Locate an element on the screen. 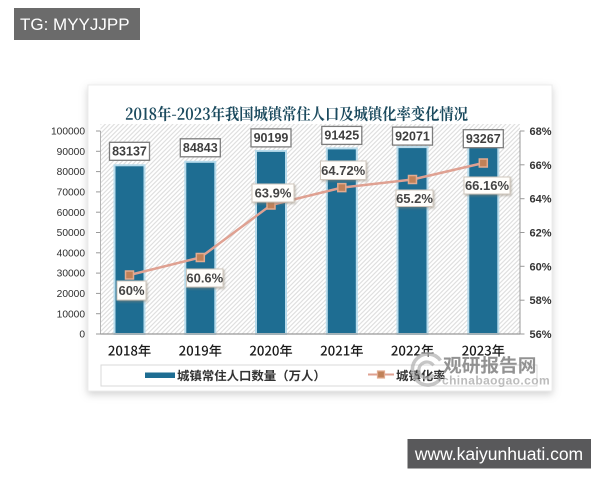  svg-text: 30000 is located at coordinates (71, 274).